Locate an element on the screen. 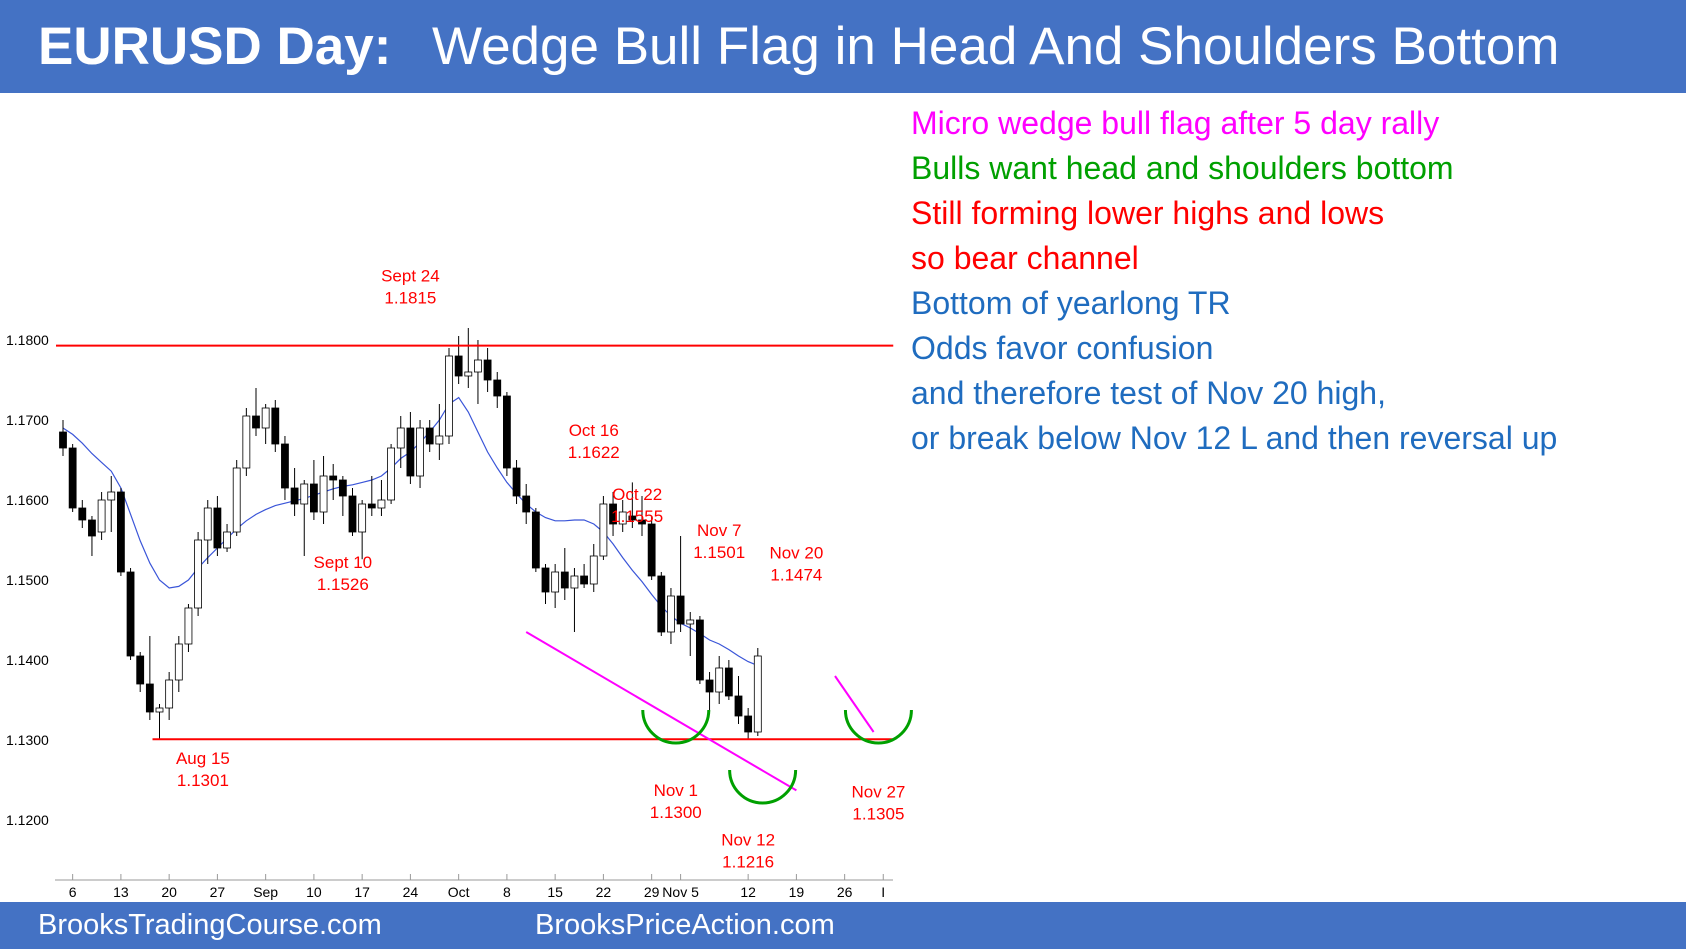  price-annotation: 1.1300 is located at coordinates (676, 812).